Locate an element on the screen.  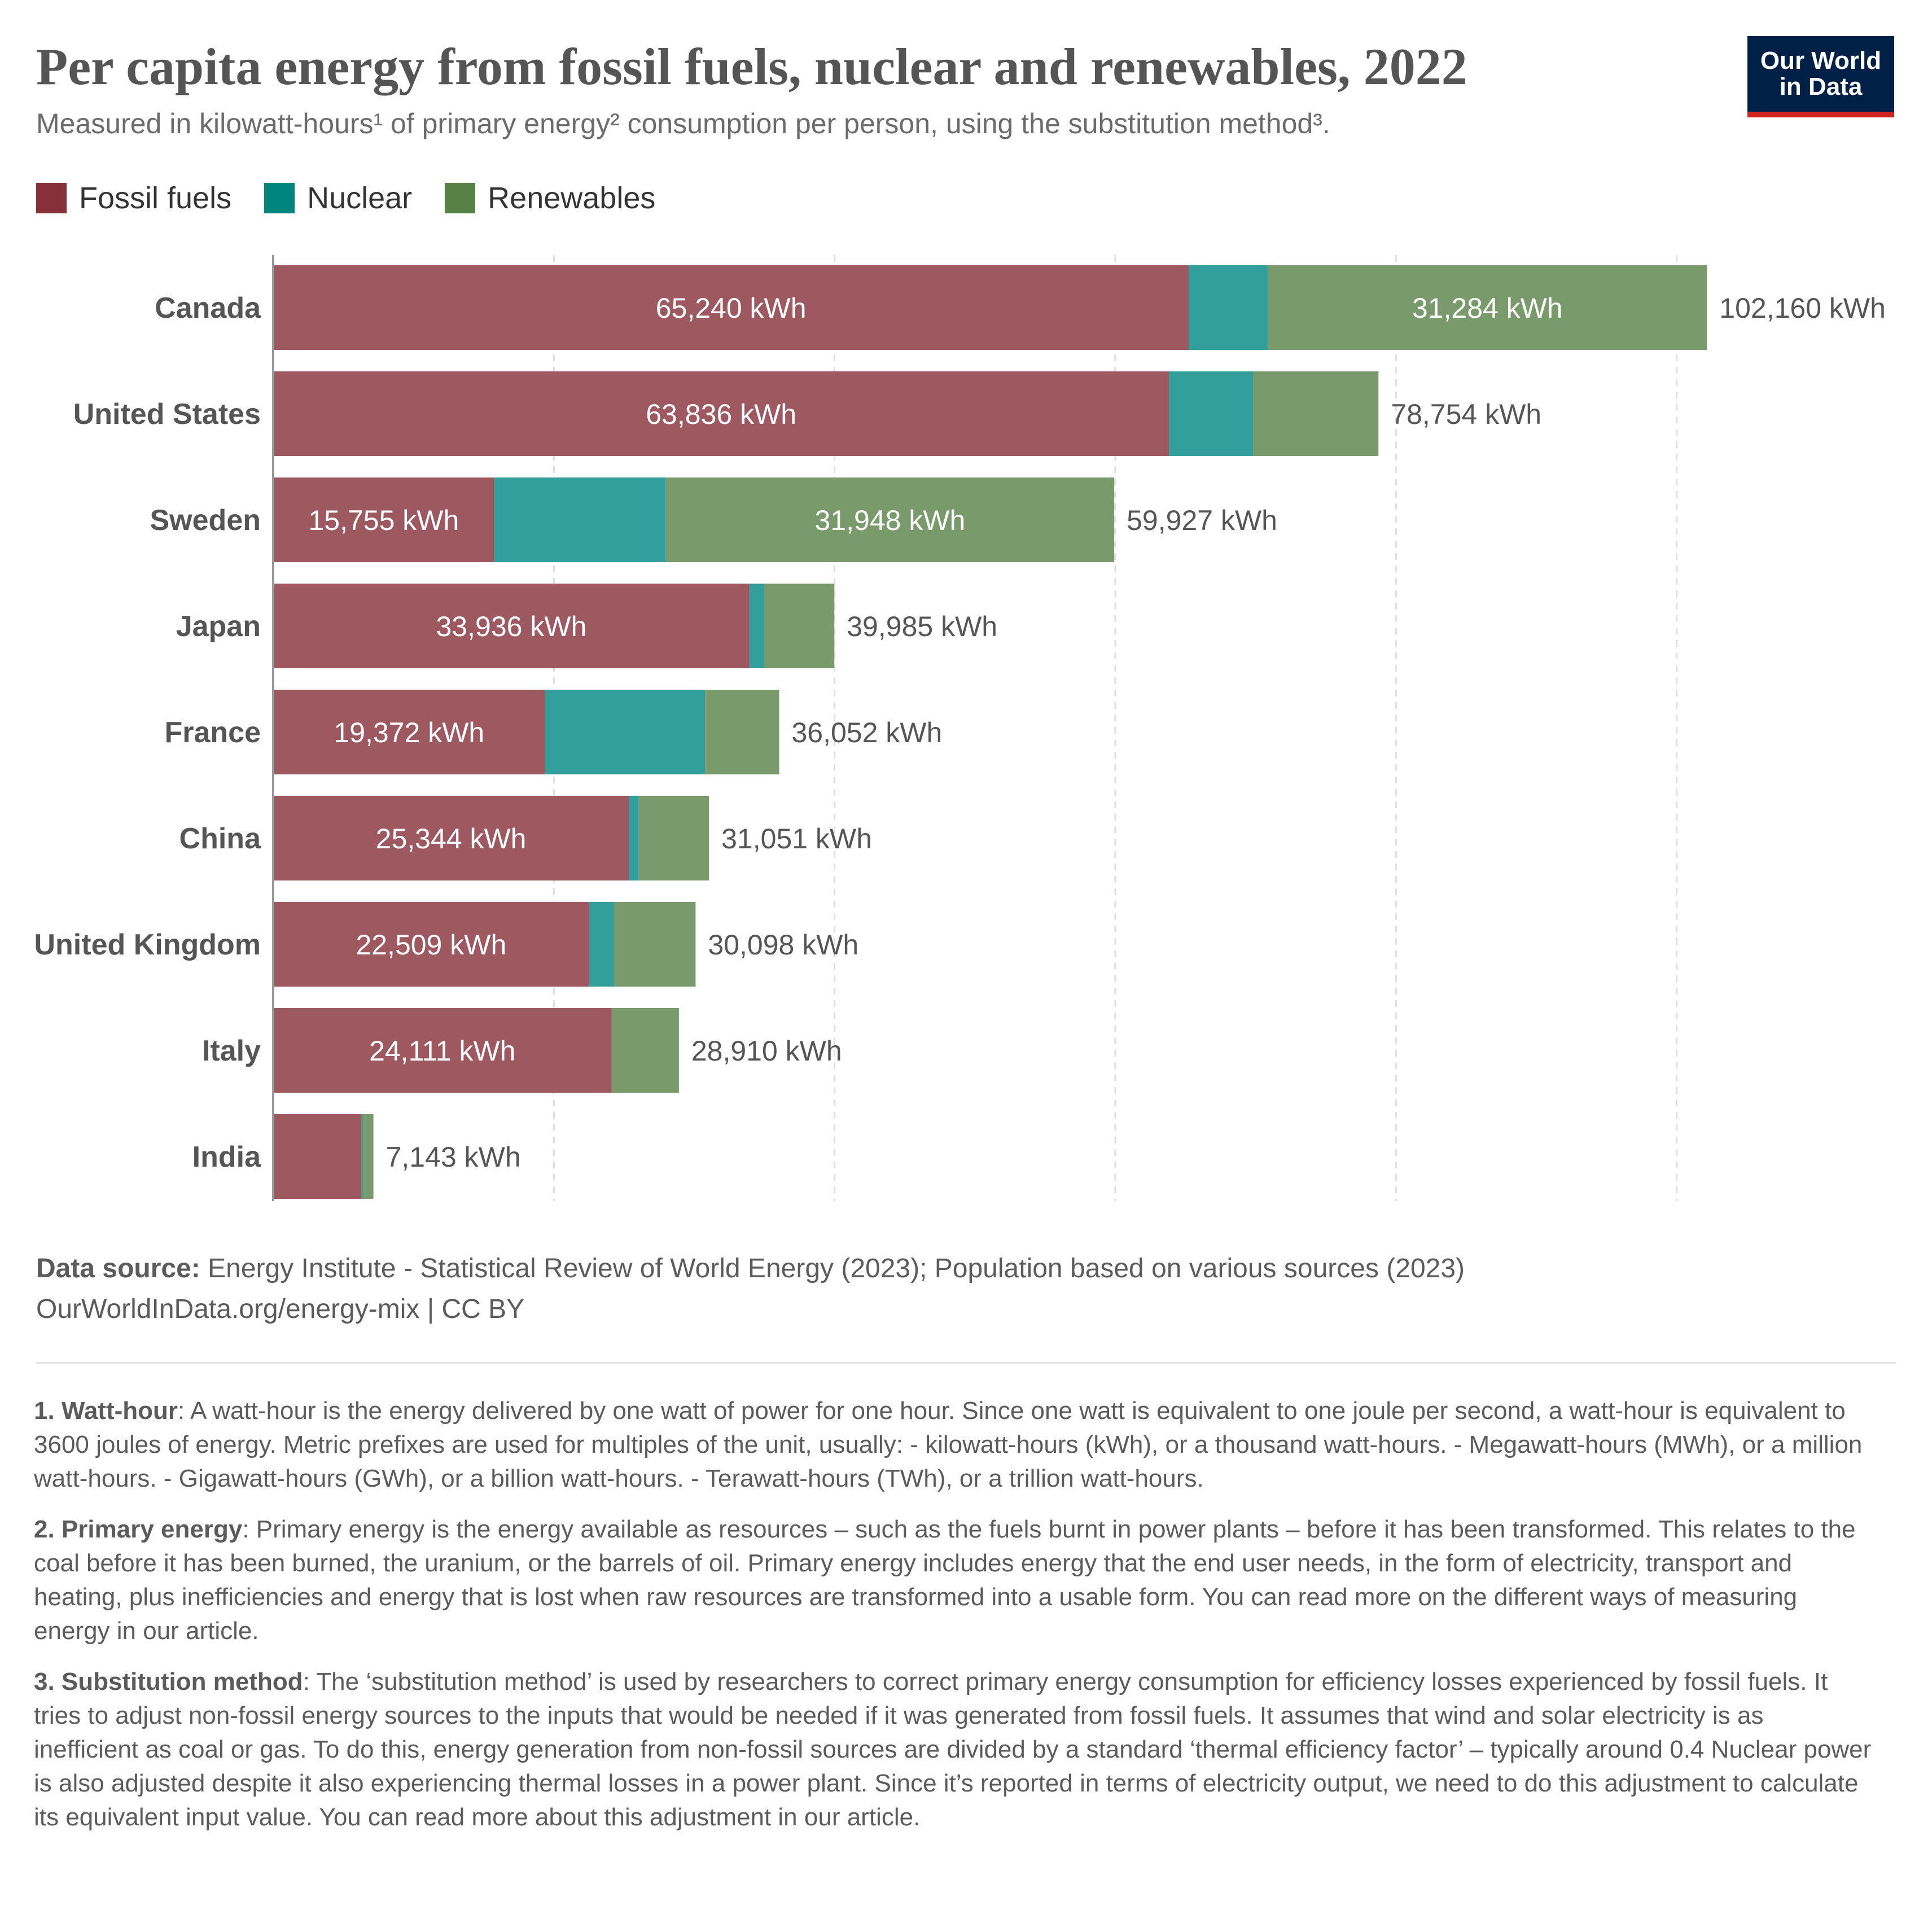
data-label-fossil-china: 25,344 kWh is located at coordinates (451, 839).